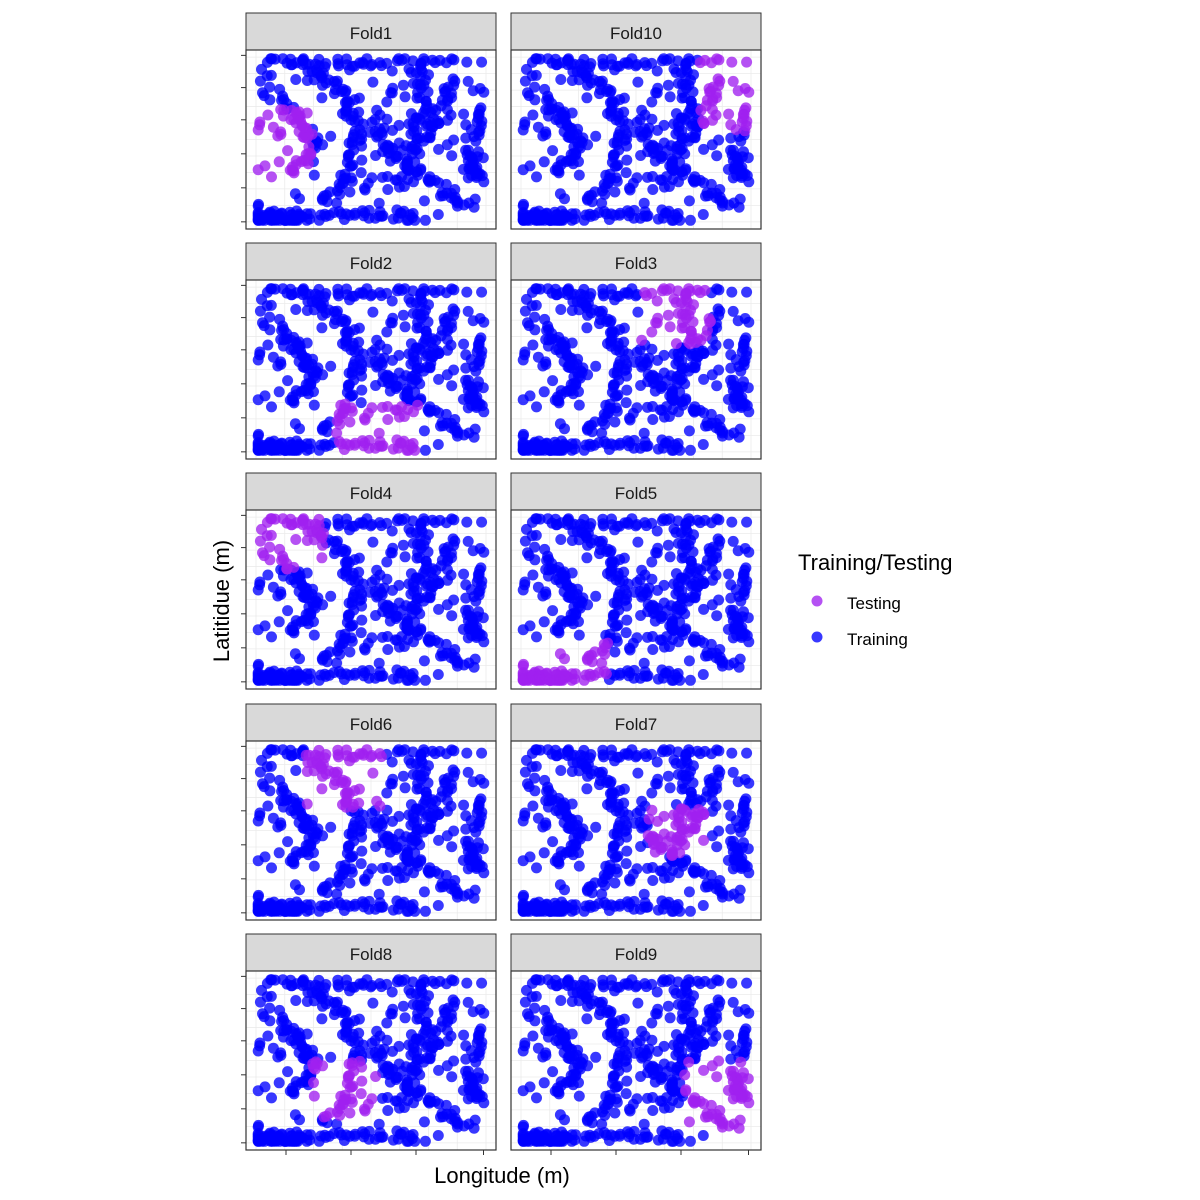 The width and height of the screenshot is (1200, 1200). What do you see at coordinates (636, 121) in the screenshot?
I see `facet-fold10: Fold10` at bounding box center [636, 121].